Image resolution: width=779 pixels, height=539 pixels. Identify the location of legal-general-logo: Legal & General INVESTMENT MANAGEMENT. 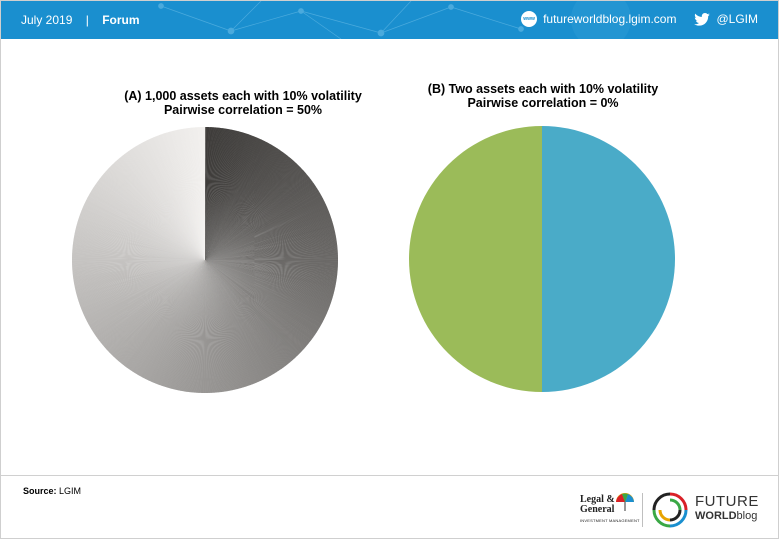
(610, 511).